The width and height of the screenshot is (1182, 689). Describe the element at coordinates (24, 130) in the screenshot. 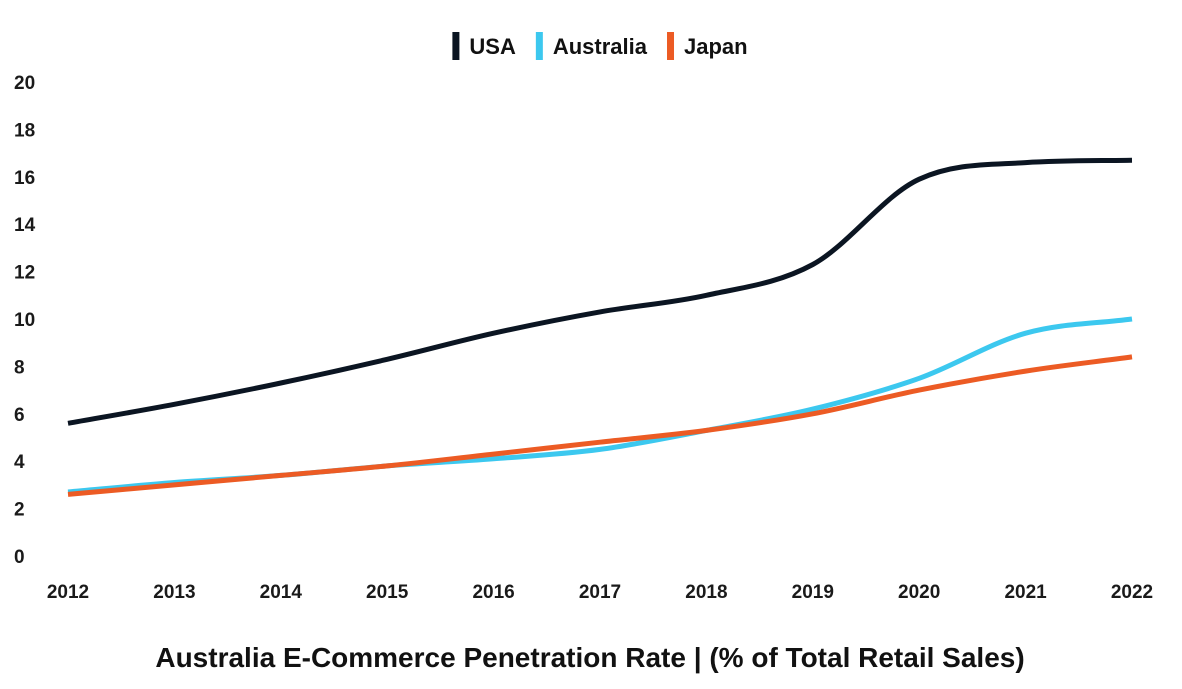

I see `y-tick-label: 18` at that location.